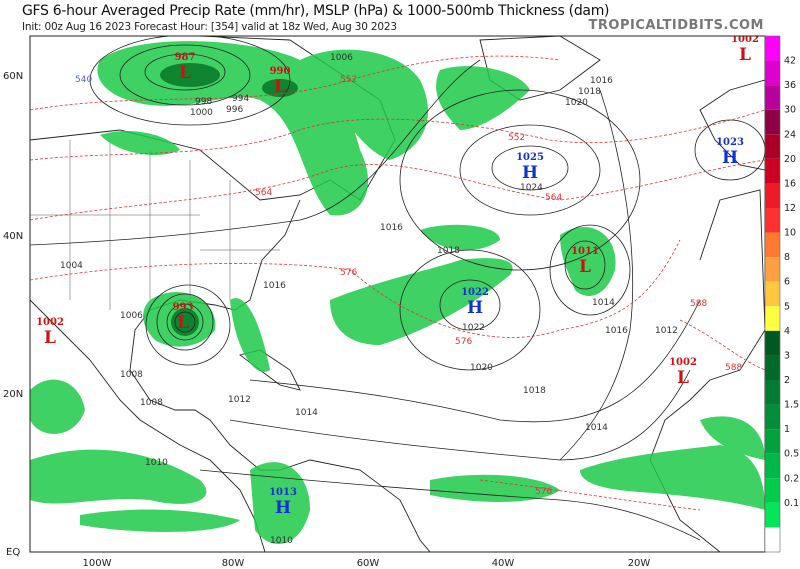 The height and width of the screenshot is (569, 800). Describe the element at coordinates (730, 142) in the screenshot. I see `pressure-value: 1023` at that location.